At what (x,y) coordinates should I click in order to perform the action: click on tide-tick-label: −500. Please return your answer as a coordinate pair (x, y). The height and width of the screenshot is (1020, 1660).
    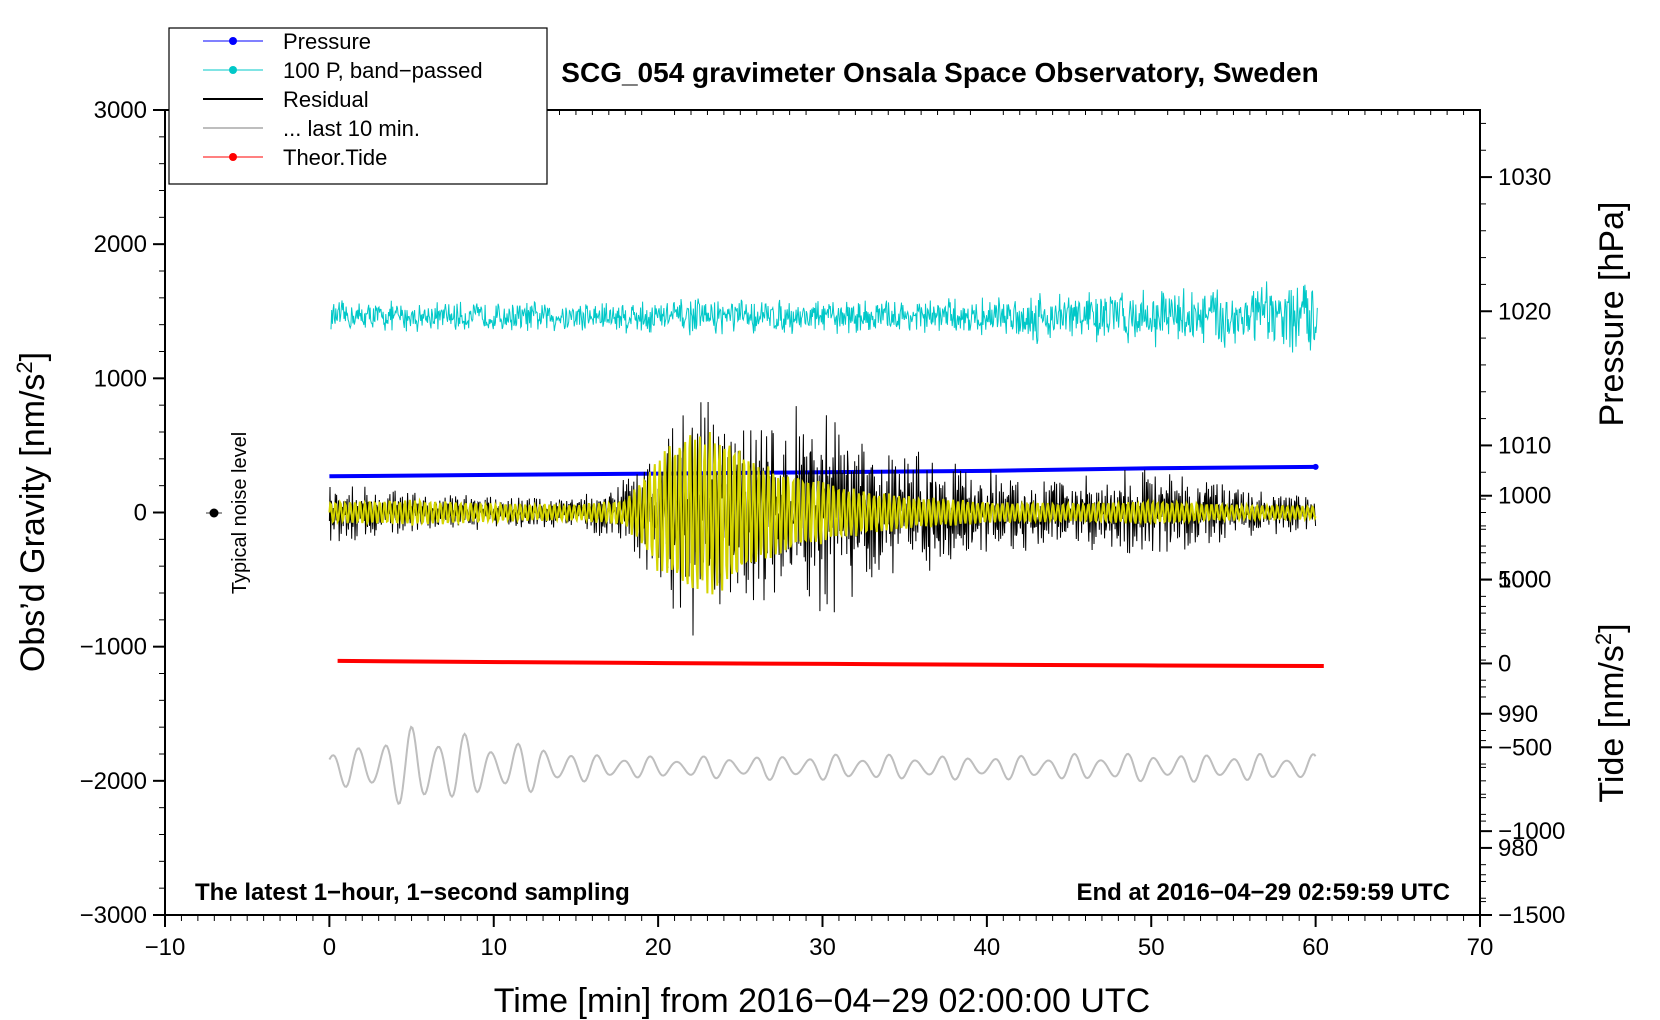
    Looking at the image, I should click on (1525, 747).